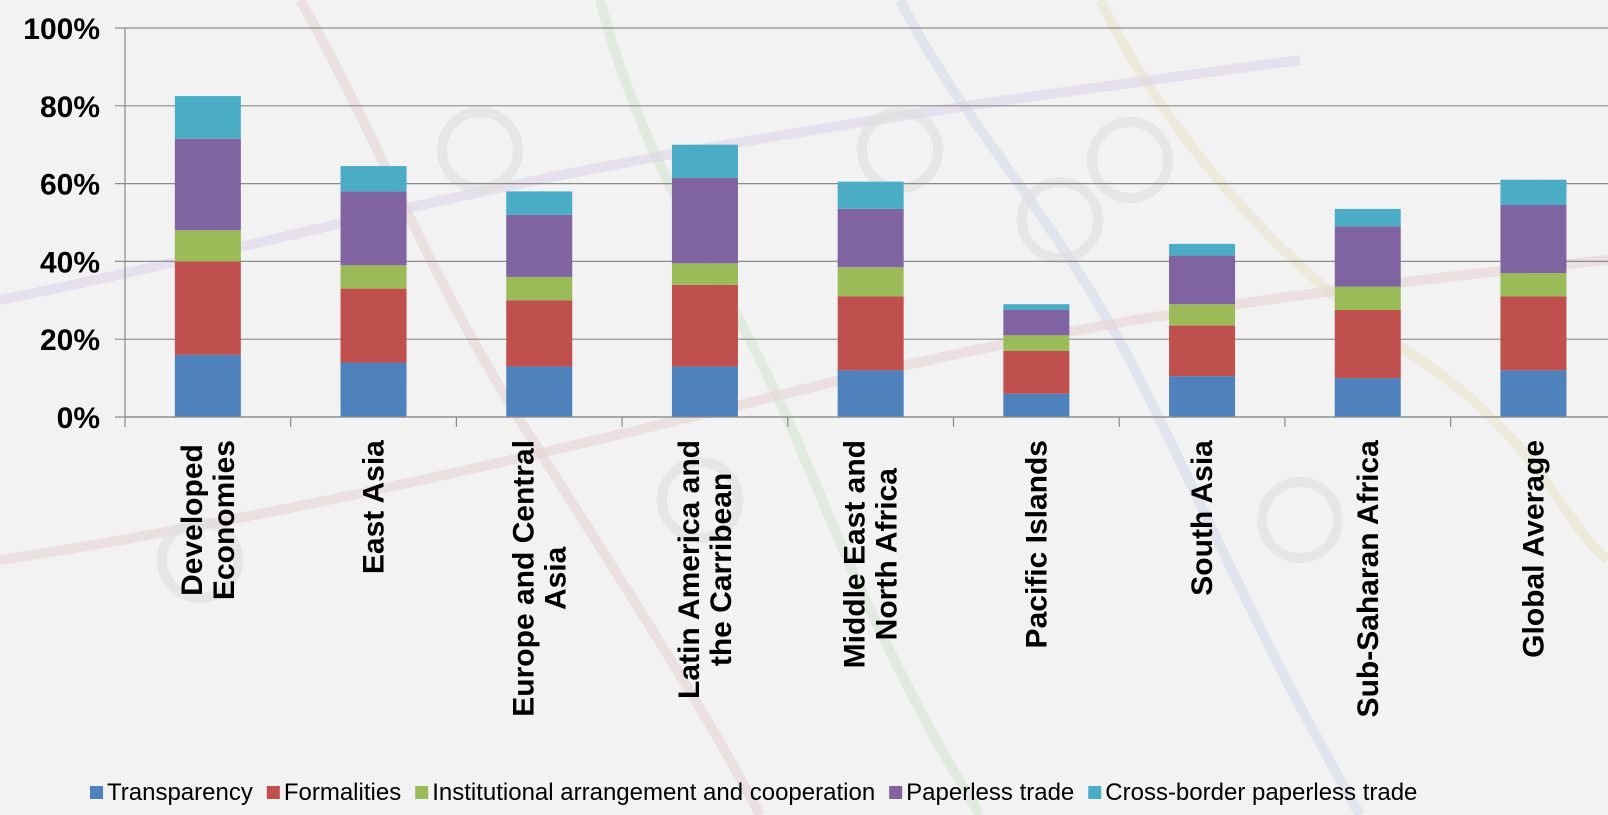 This screenshot has width=1608, height=815. I want to click on category-label: Europe and CentralAsia, so click(539, 578).